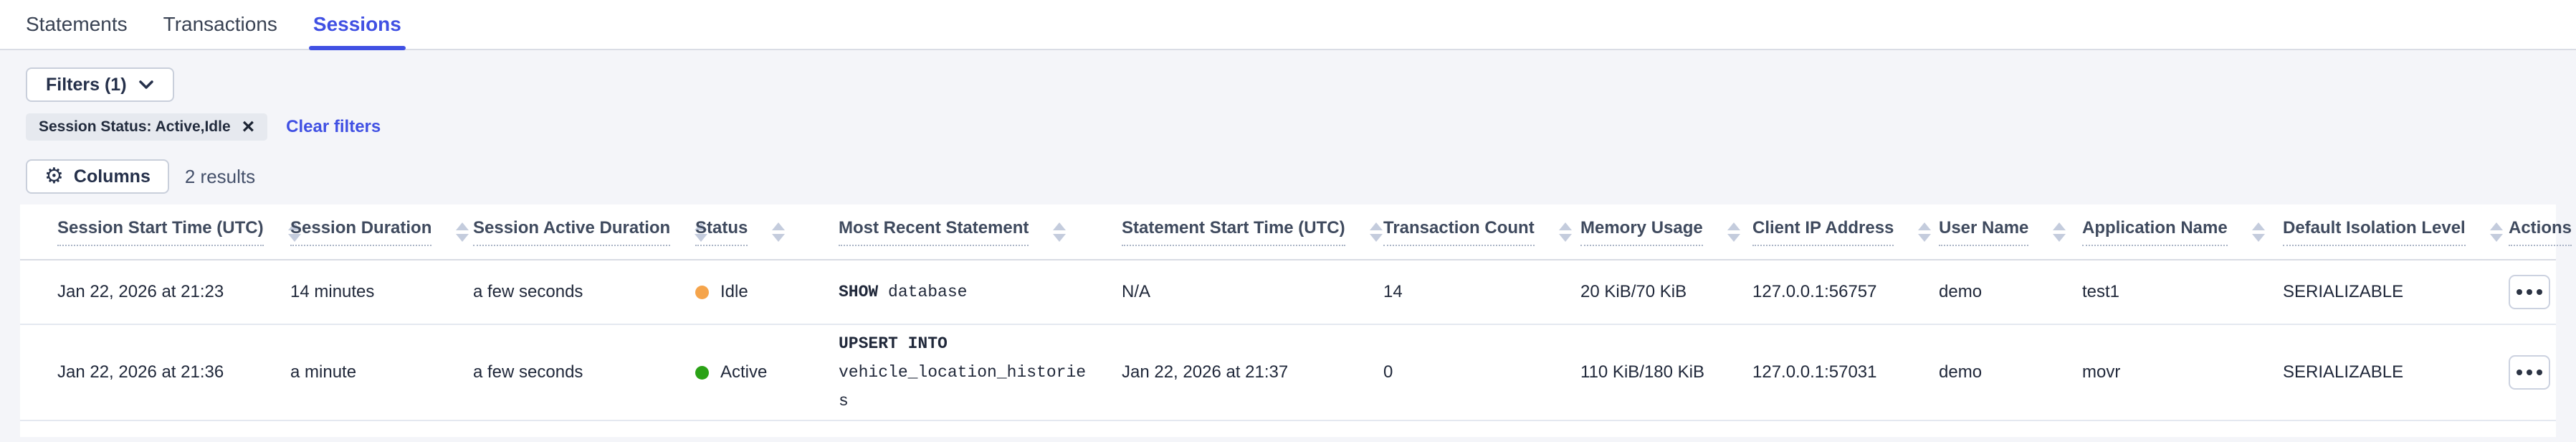  What do you see at coordinates (980, 232) in the screenshot?
I see `col-header-most-recent-statement: Most Recent Statement` at bounding box center [980, 232].